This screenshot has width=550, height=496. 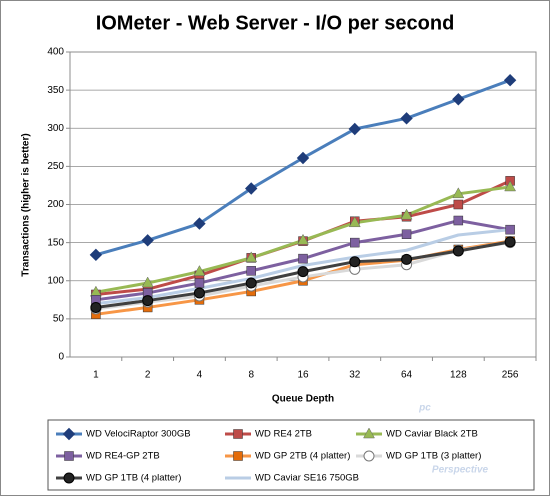 I want to click on x-tick-label: 2, so click(x=148, y=375).